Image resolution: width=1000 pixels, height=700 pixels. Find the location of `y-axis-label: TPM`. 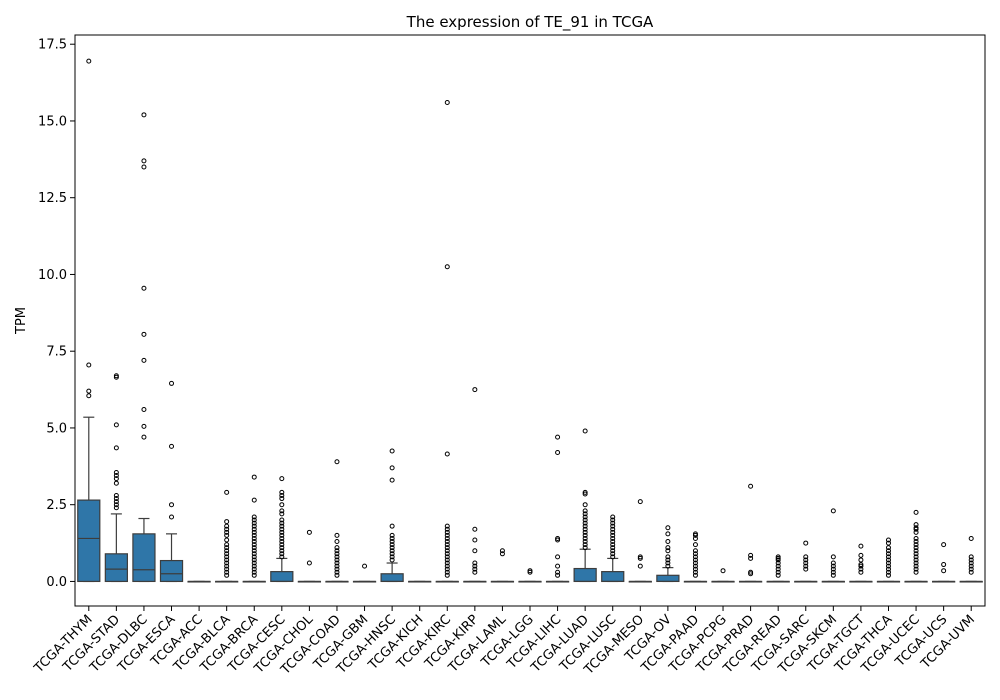

y-axis-label: TPM is located at coordinates (21, 321).